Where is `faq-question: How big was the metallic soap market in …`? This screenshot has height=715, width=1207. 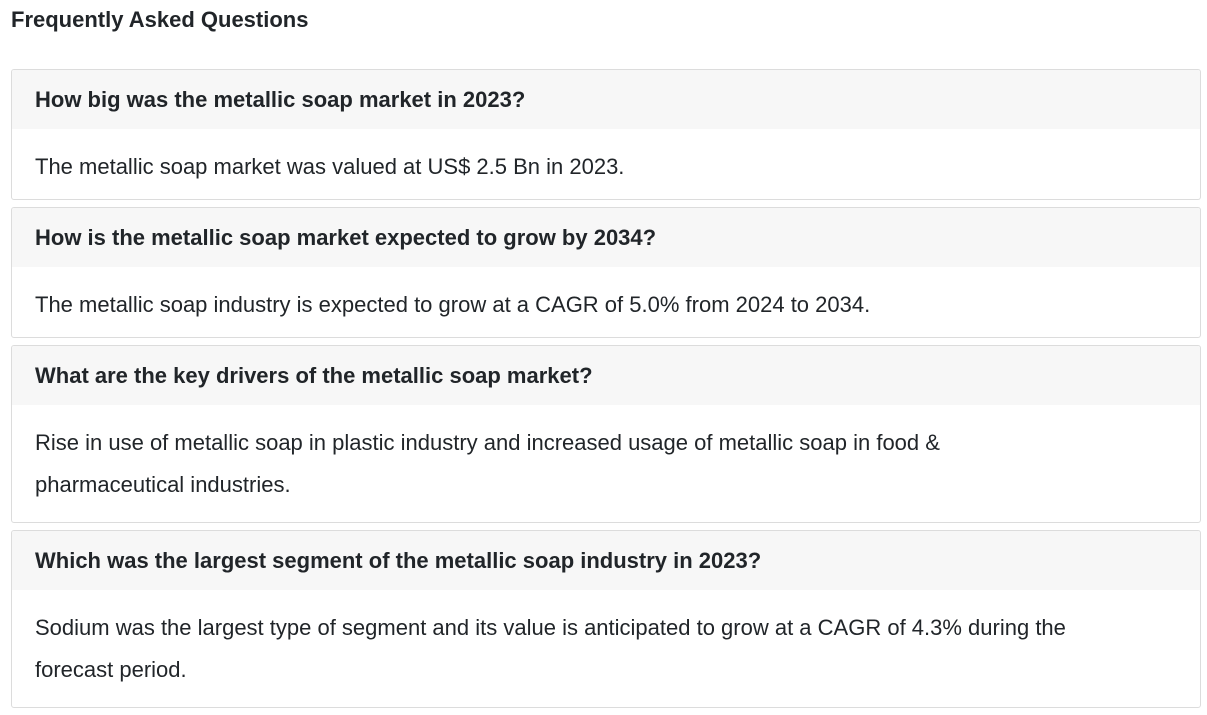 faq-question: How big was the metallic soap market in … is located at coordinates (606, 99).